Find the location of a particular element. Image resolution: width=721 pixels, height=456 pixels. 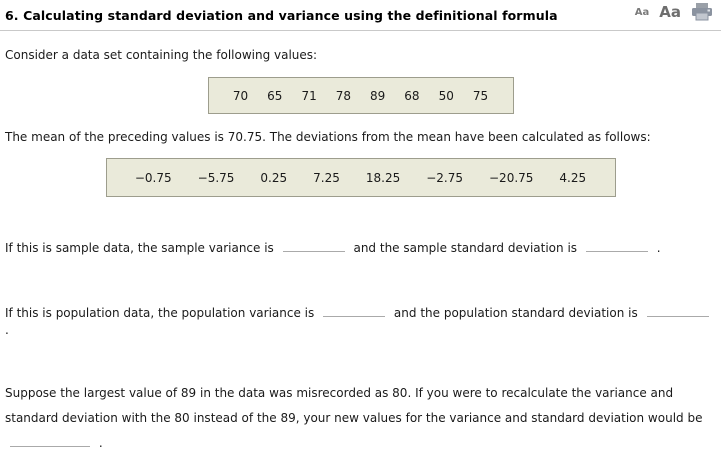

sample-variance-blank is located at coordinates (313, 245).